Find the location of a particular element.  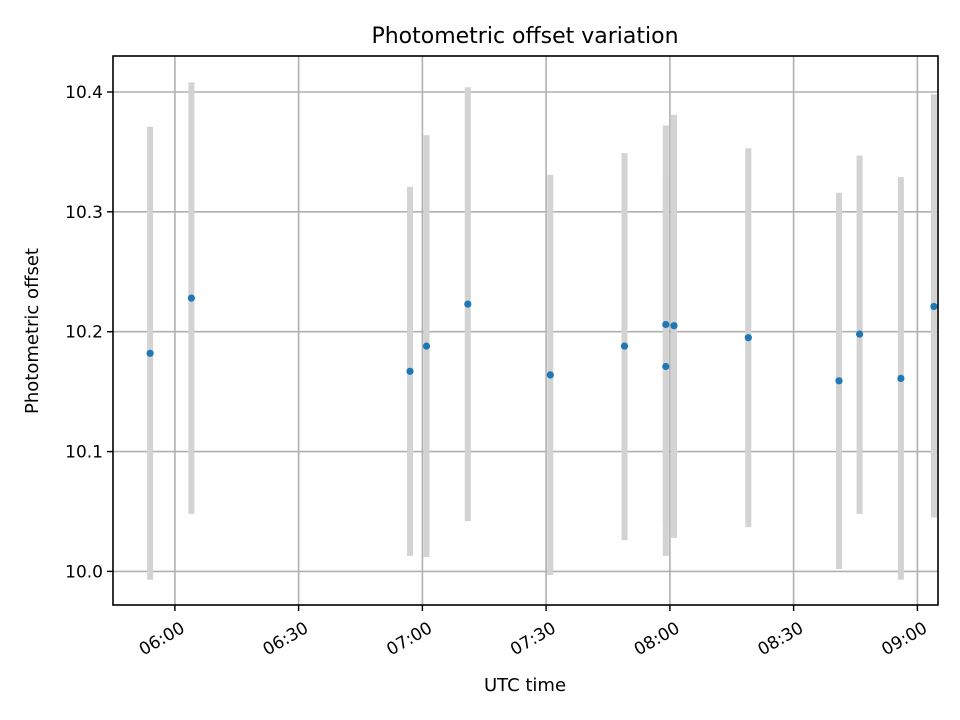

x-tick-label: 07:30 is located at coordinates (533, 639).